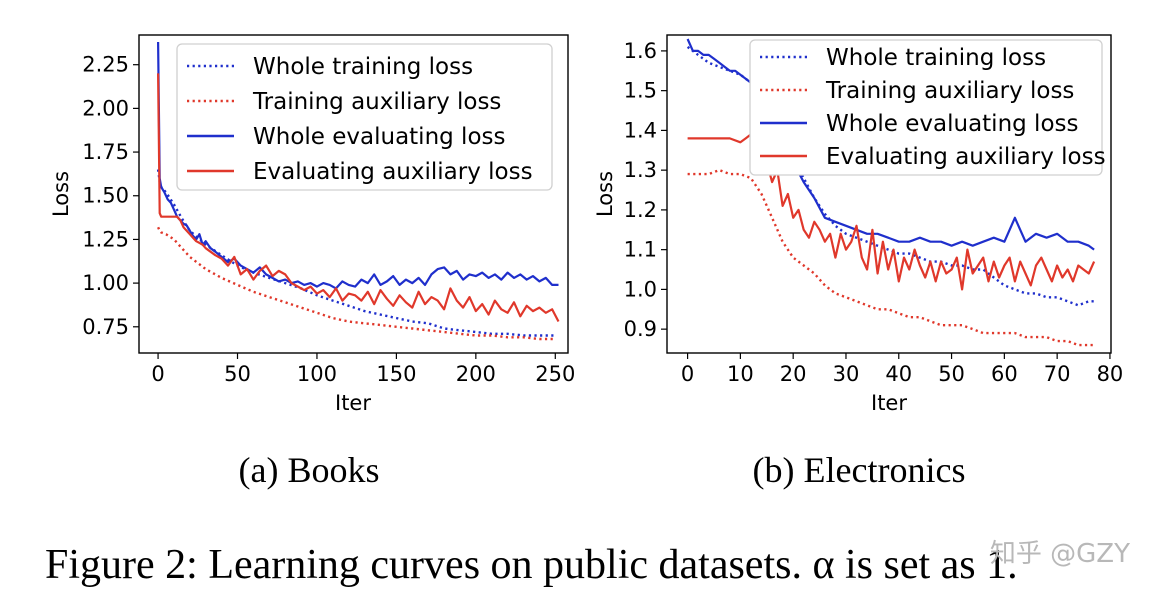 The width and height of the screenshot is (1156, 604). What do you see at coordinates (898, 374) in the screenshot?
I see `electronics-x-tick-label: 40` at bounding box center [898, 374].